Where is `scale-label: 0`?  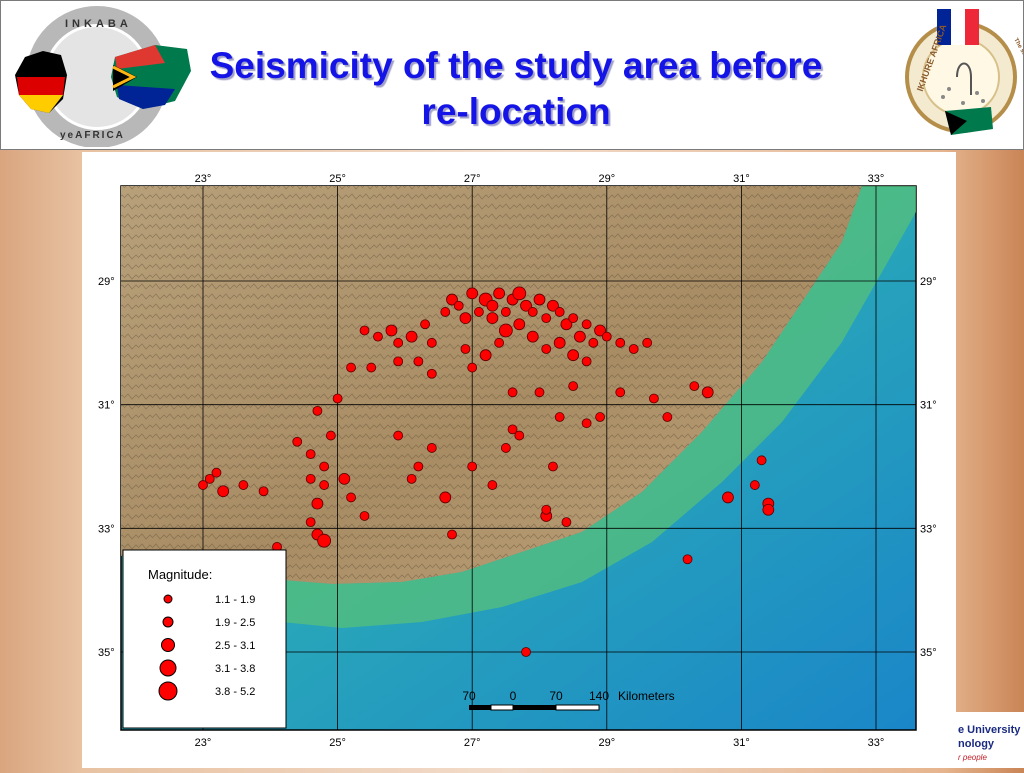 scale-label: 0 is located at coordinates (513, 696).